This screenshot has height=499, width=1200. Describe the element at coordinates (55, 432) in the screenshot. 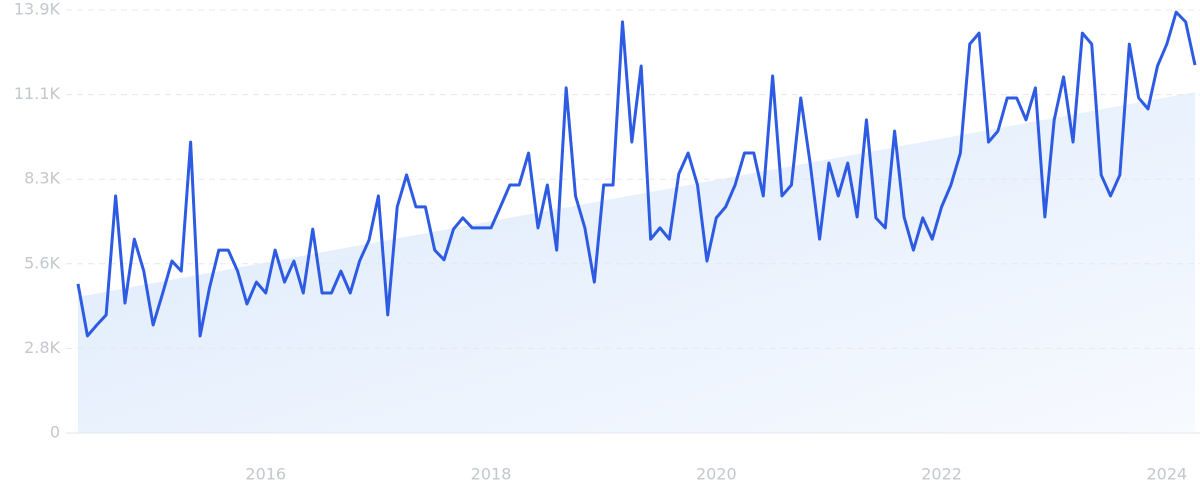

I see `y-tick-label: 0` at that location.